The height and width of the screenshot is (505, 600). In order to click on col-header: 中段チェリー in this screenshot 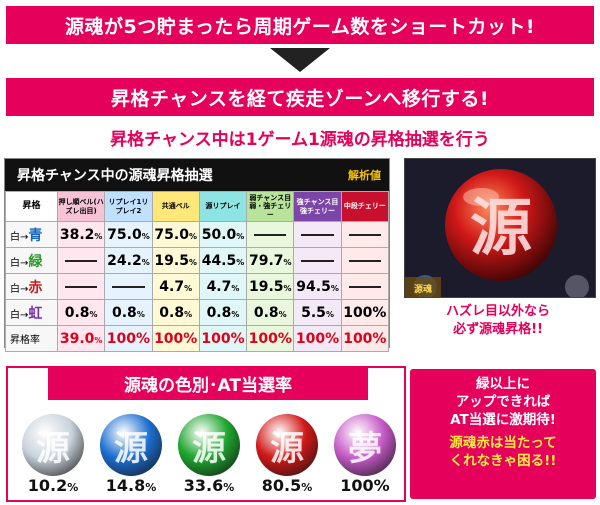, I will do `click(365, 206)`.